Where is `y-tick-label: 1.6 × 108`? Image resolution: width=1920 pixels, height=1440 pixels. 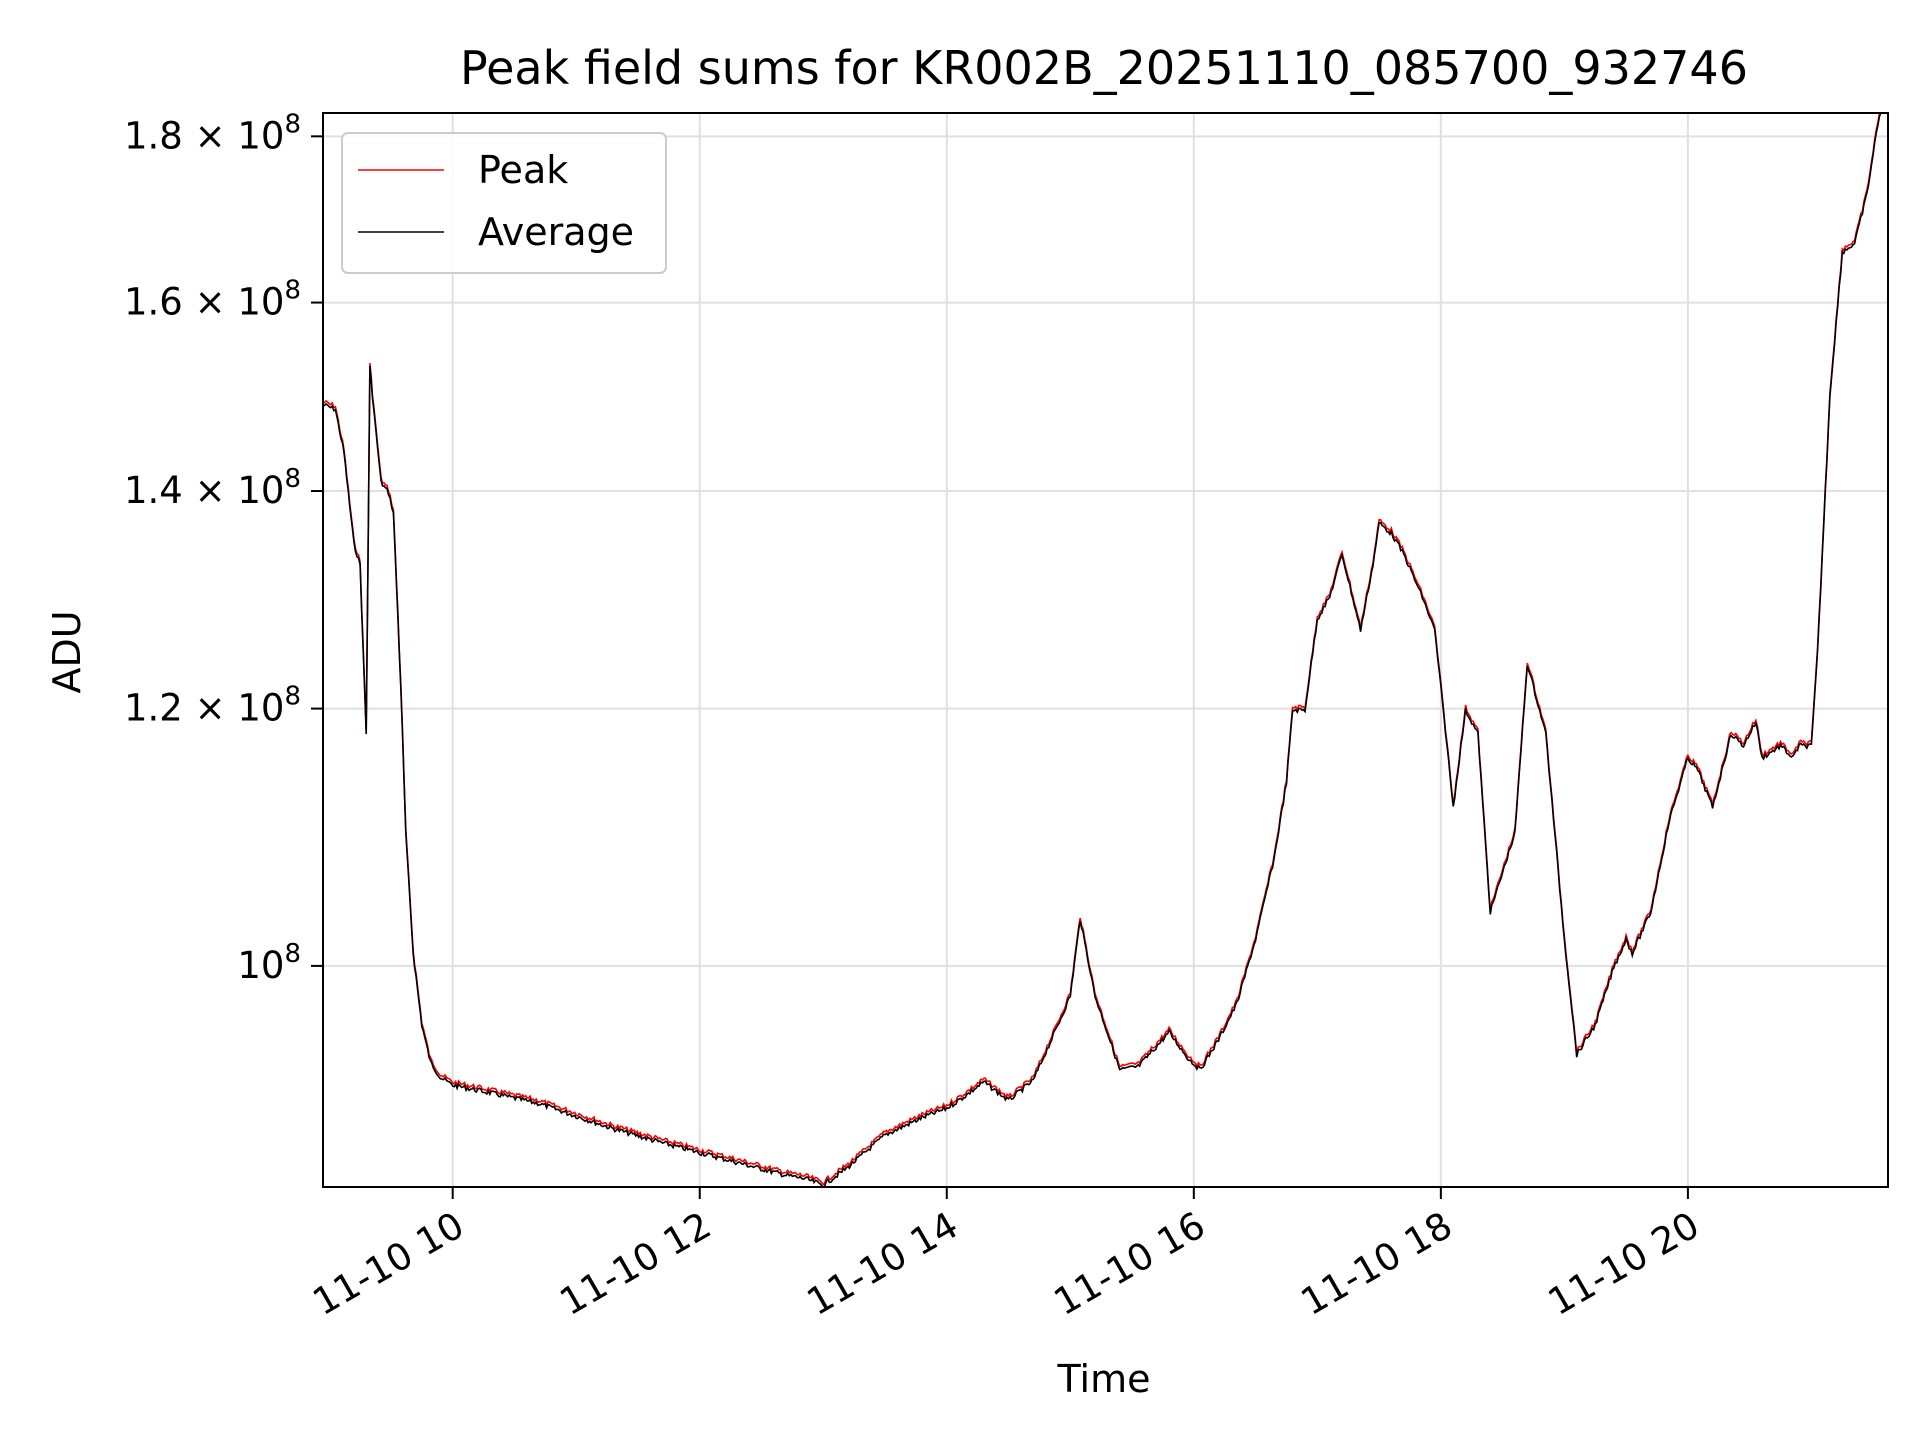 y-tick-label: 1.6 × 108 is located at coordinates (212, 300).